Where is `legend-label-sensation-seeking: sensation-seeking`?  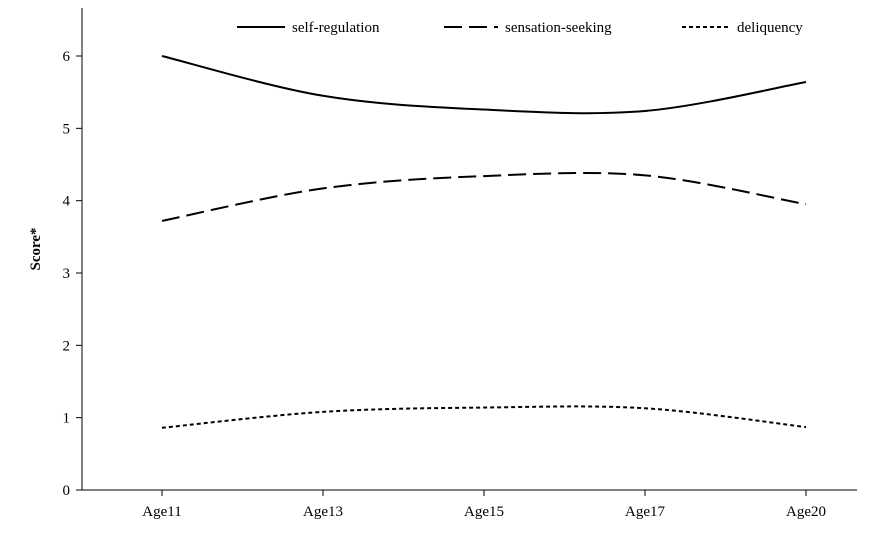 legend-label-sensation-seeking: sensation-seeking is located at coordinates (558, 28).